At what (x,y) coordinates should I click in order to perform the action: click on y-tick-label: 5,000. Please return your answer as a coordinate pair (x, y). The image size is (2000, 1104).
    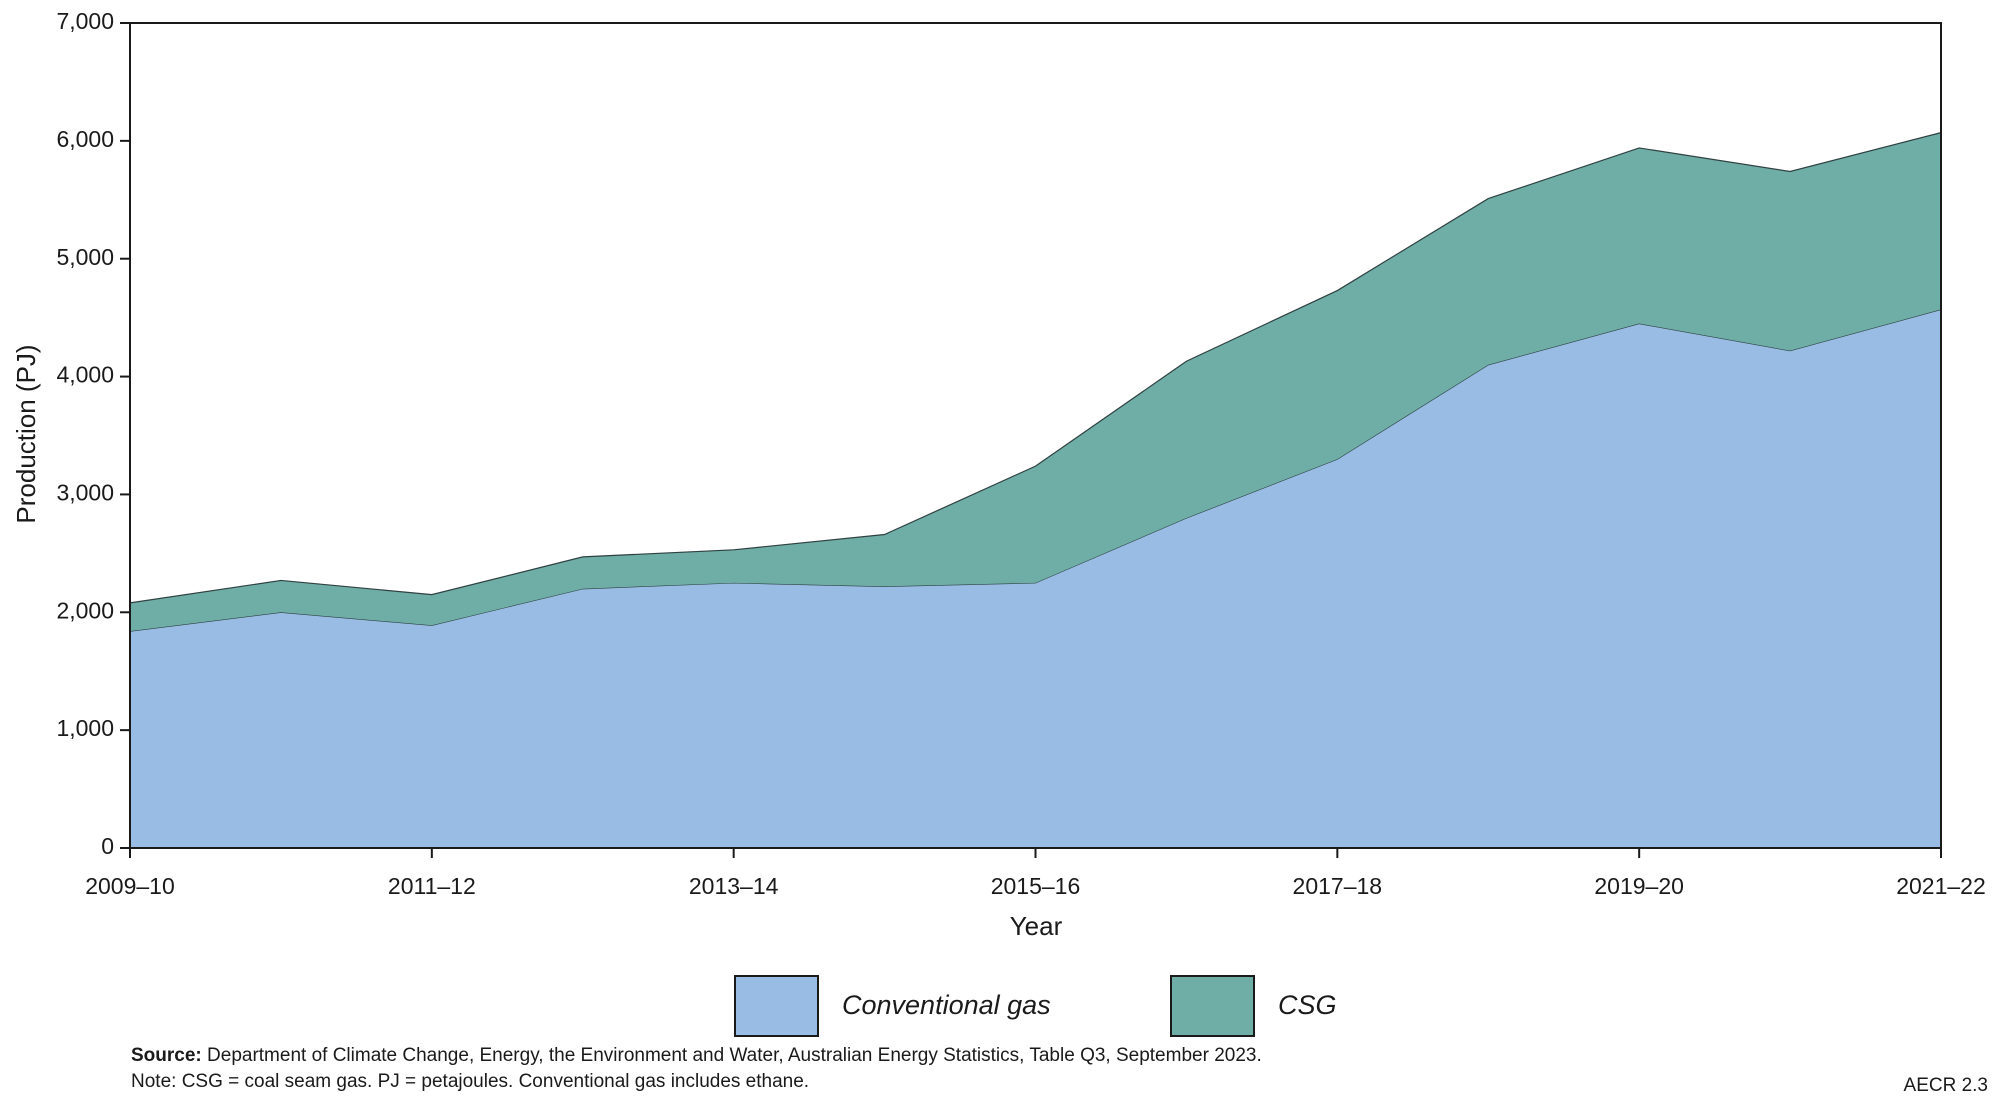
    Looking at the image, I should click on (85, 257).